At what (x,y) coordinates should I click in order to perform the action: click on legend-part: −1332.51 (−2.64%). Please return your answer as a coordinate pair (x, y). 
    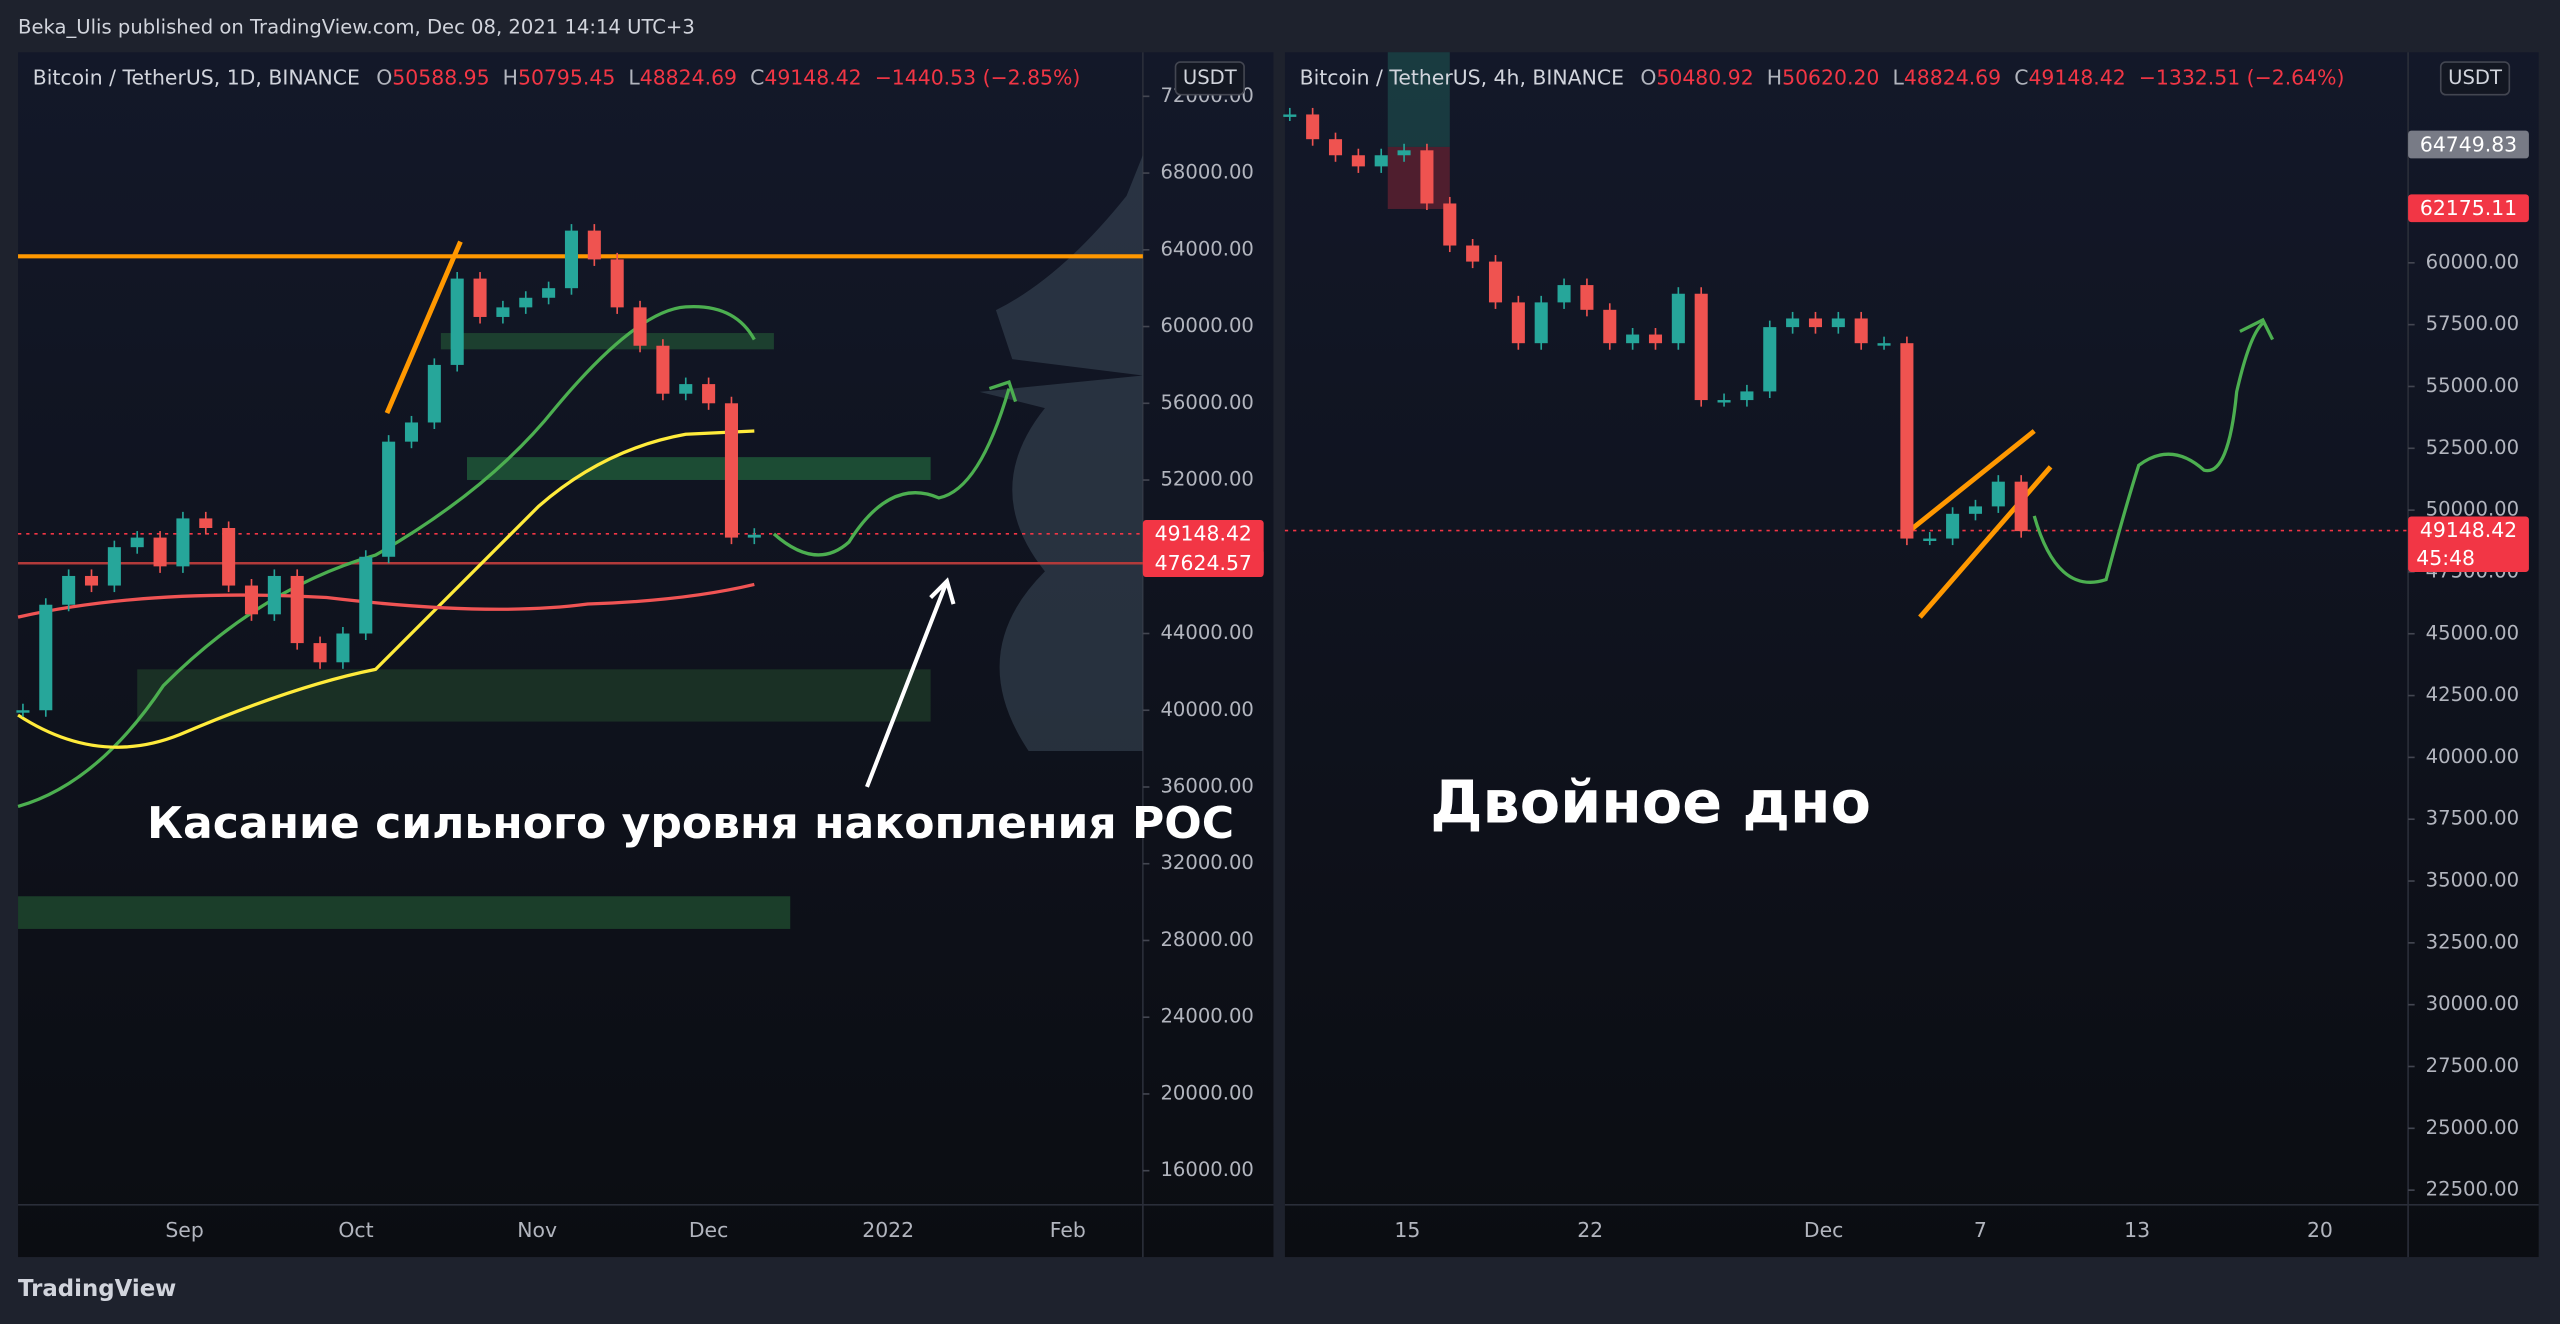
    Looking at the image, I should click on (2242, 77).